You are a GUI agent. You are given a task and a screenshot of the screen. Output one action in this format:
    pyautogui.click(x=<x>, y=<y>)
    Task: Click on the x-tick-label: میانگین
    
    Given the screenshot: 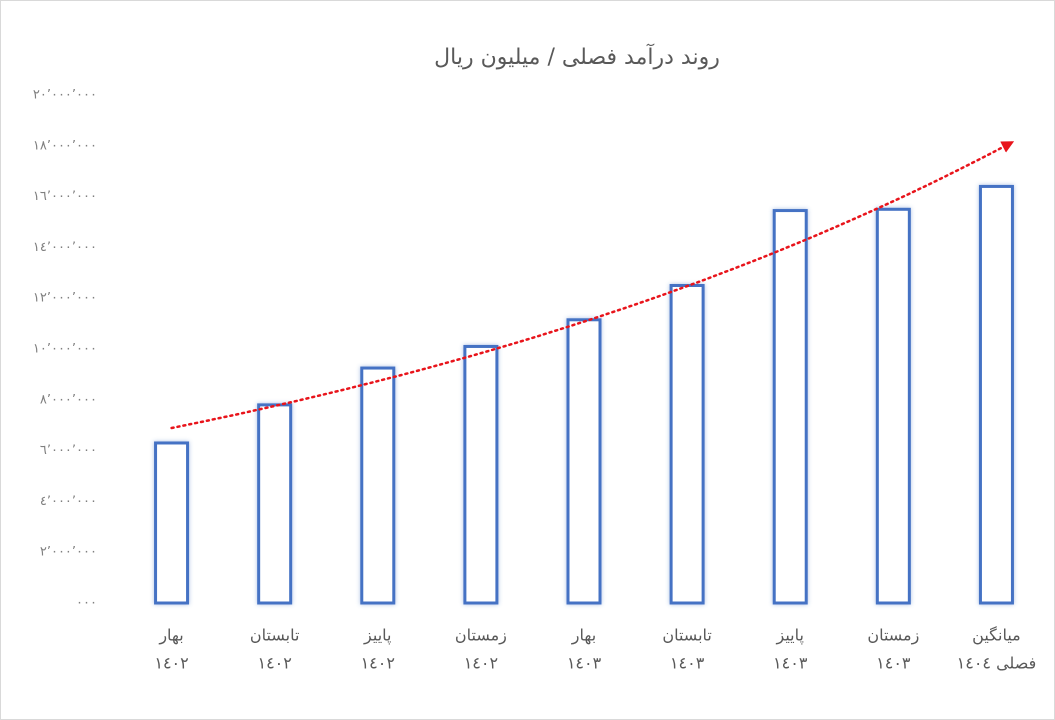 What is the action you would take?
    pyautogui.click(x=996, y=636)
    